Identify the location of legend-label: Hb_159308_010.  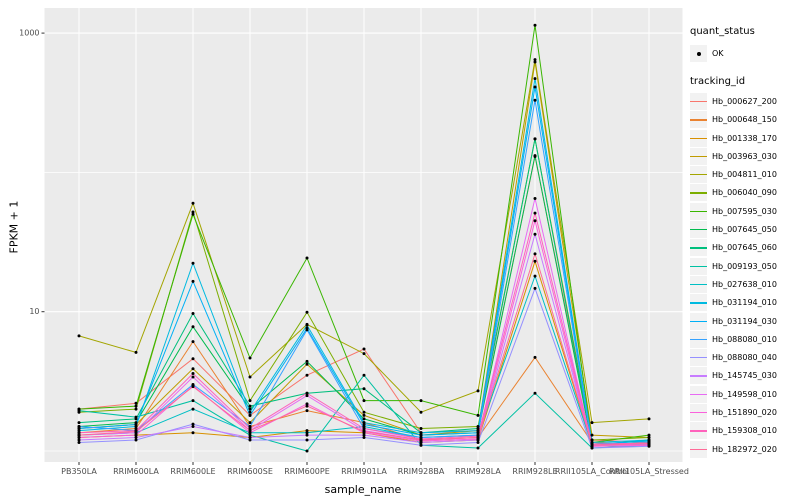
(744, 431).